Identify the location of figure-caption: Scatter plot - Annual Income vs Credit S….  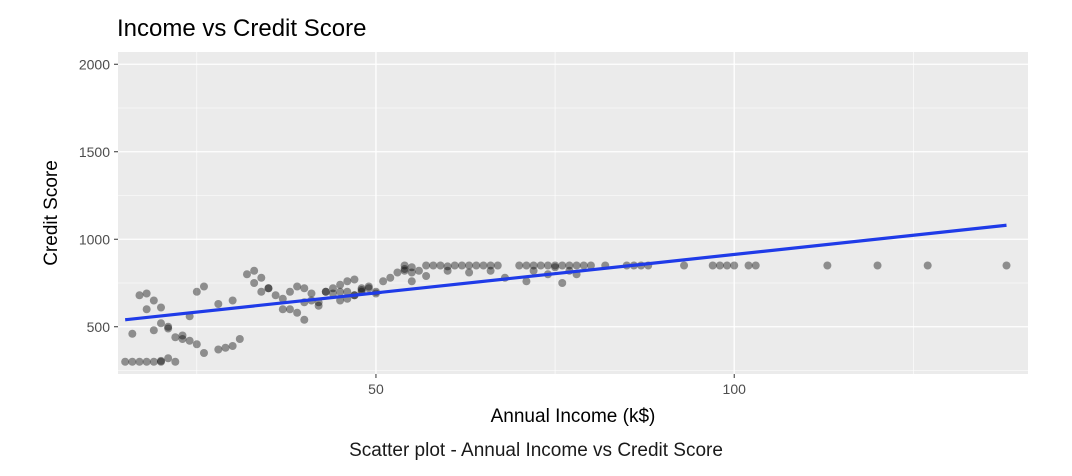
(536, 450).